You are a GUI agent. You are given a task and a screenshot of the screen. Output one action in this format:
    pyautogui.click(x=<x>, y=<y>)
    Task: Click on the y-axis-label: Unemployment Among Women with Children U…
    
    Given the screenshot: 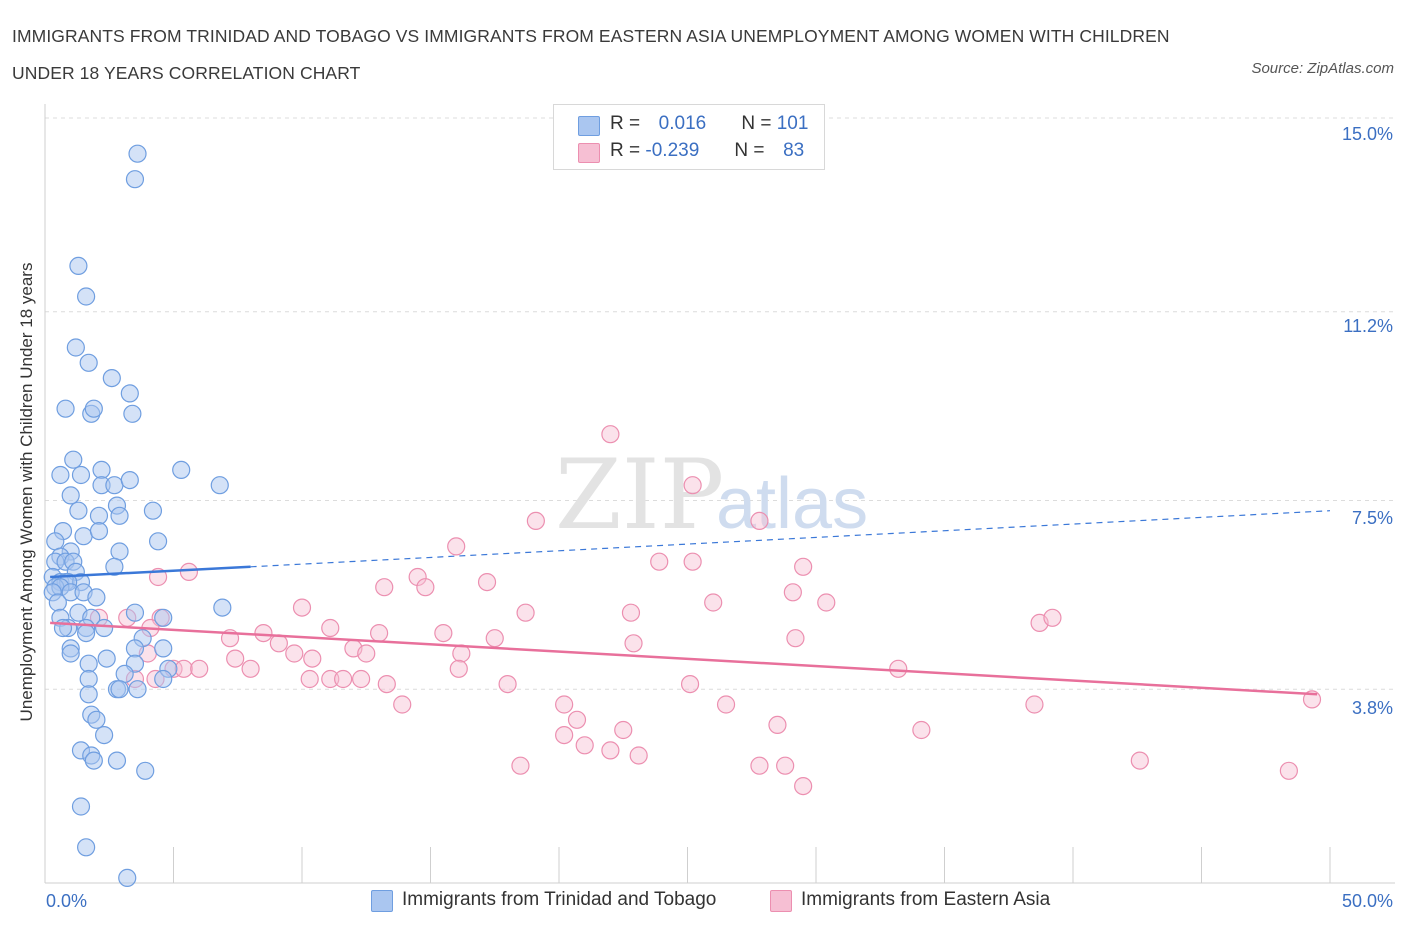 What is the action you would take?
    pyautogui.click(x=26, y=492)
    